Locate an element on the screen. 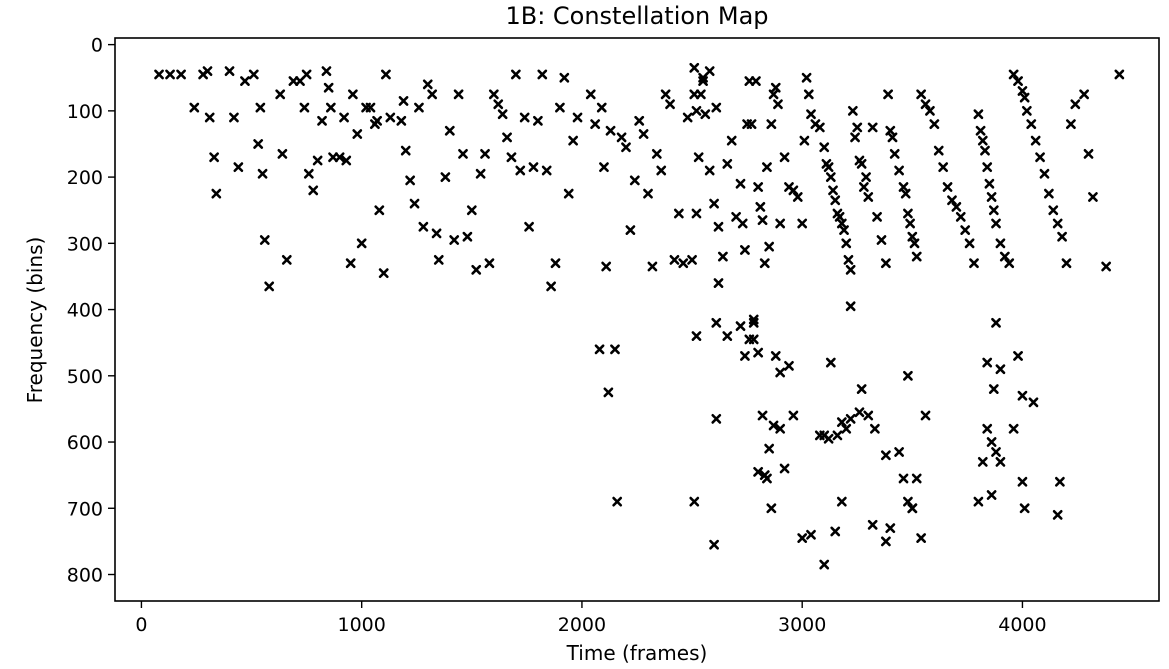  y-tick-label: 400 is located at coordinates (85, 311).